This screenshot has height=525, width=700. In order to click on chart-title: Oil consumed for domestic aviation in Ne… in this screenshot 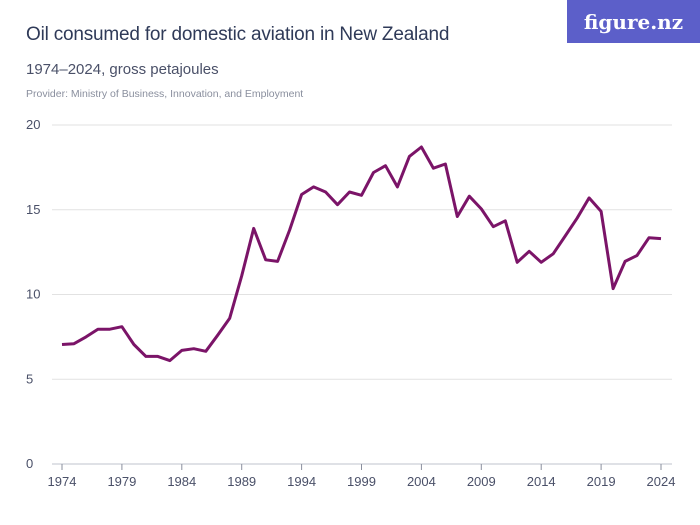, I will do `click(238, 34)`.